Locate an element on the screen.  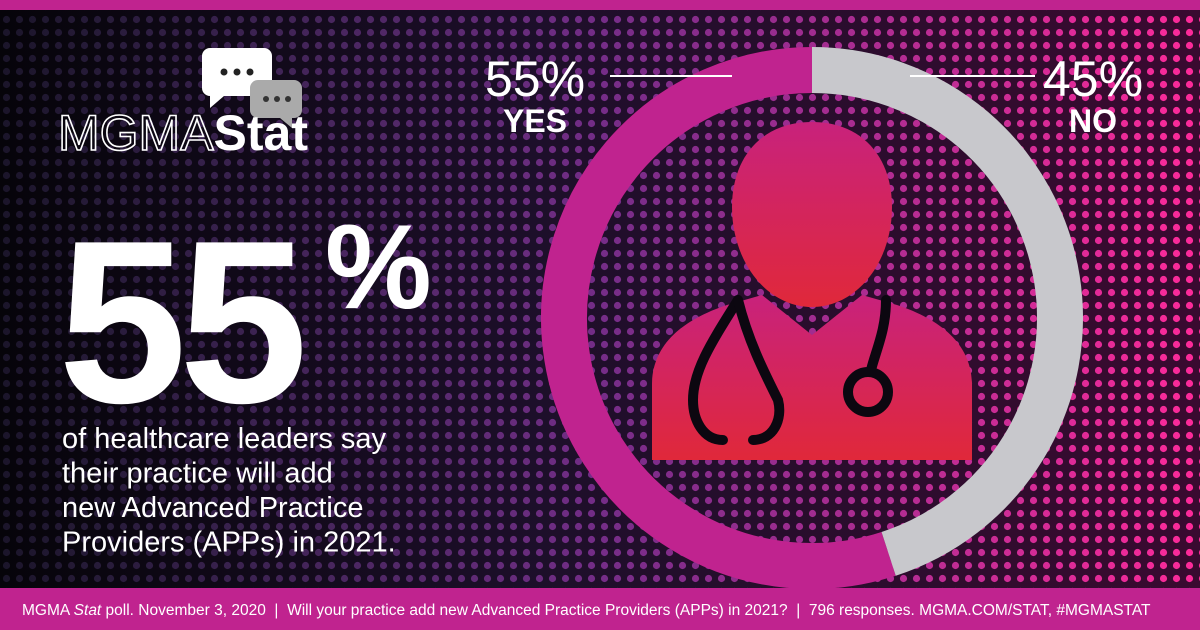
headline-unit: % is located at coordinates (378, 267).